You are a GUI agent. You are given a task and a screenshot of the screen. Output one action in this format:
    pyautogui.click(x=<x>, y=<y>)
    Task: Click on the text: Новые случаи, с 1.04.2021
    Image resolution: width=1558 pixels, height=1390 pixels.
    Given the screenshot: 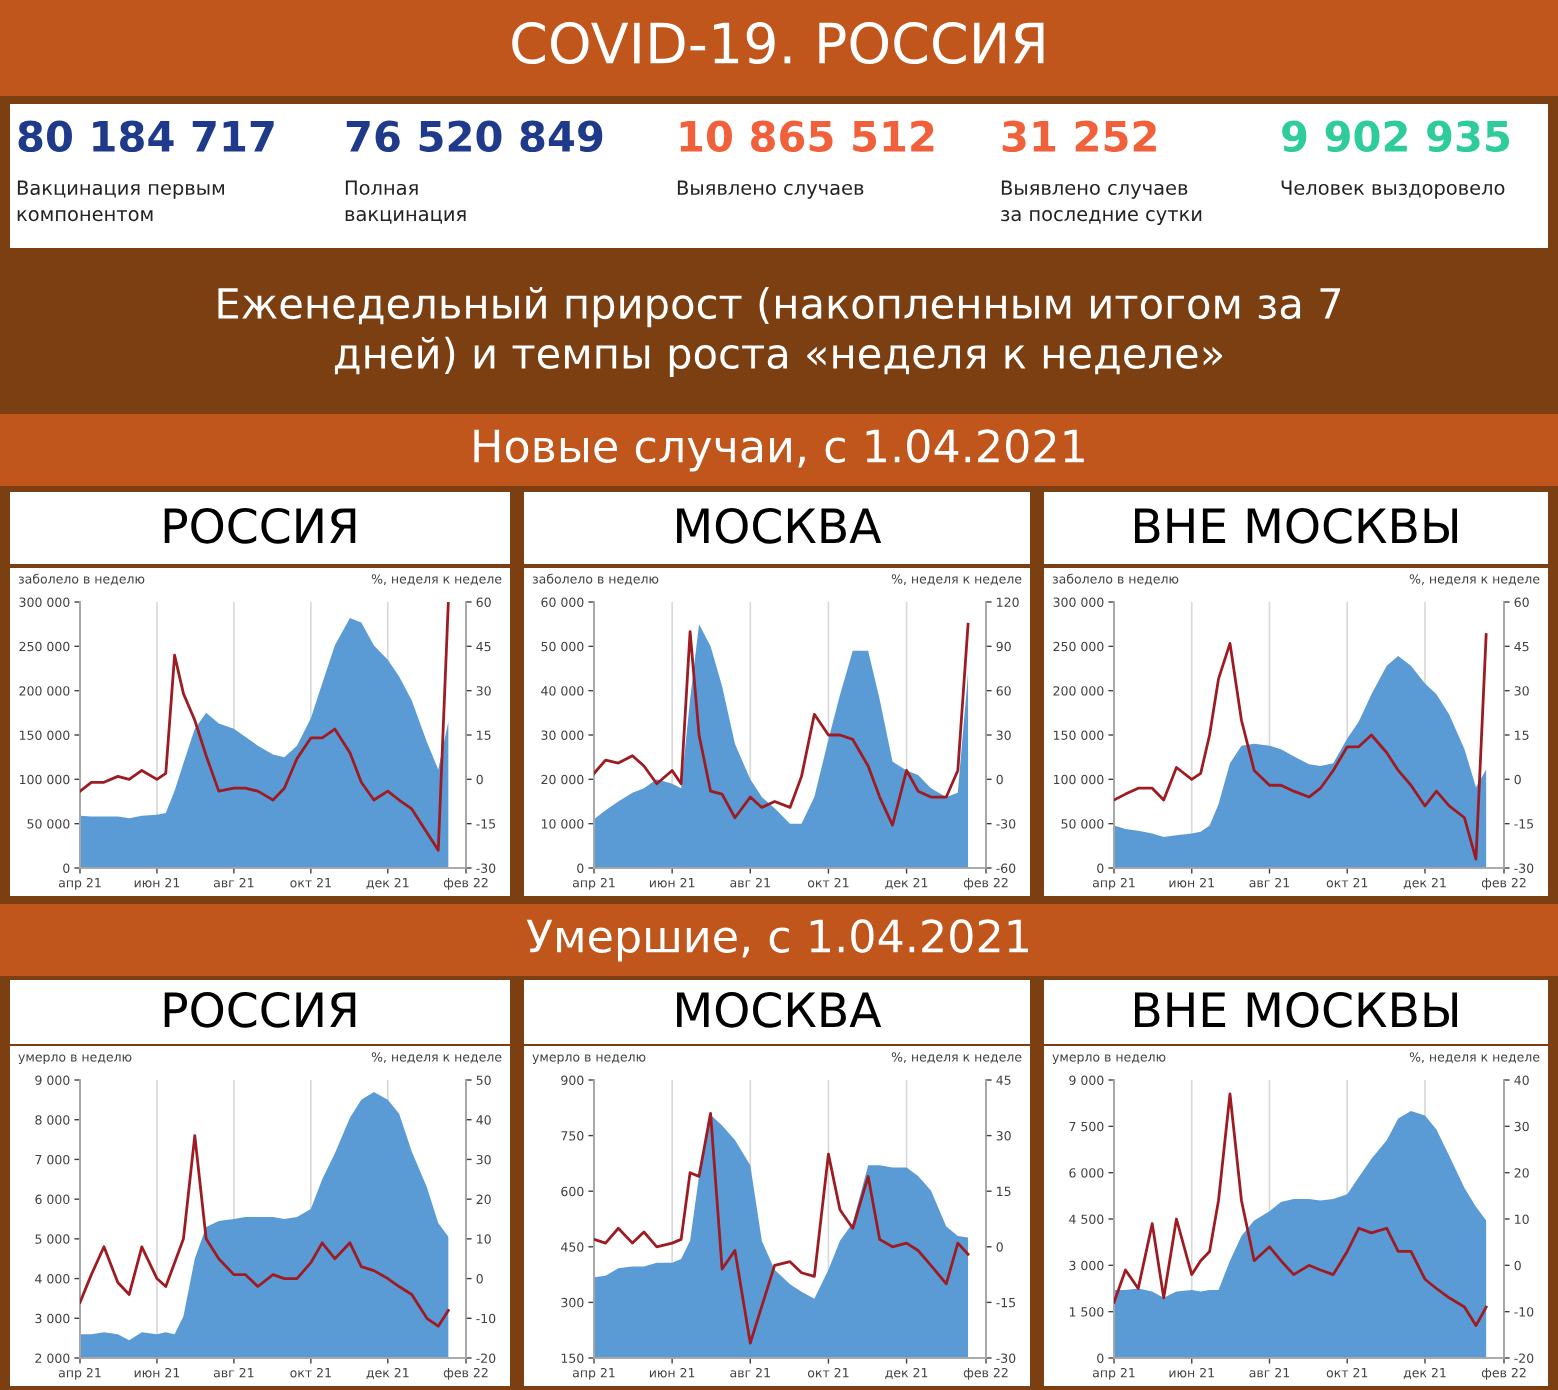 What is the action you would take?
    pyautogui.click(x=779, y=450)
    